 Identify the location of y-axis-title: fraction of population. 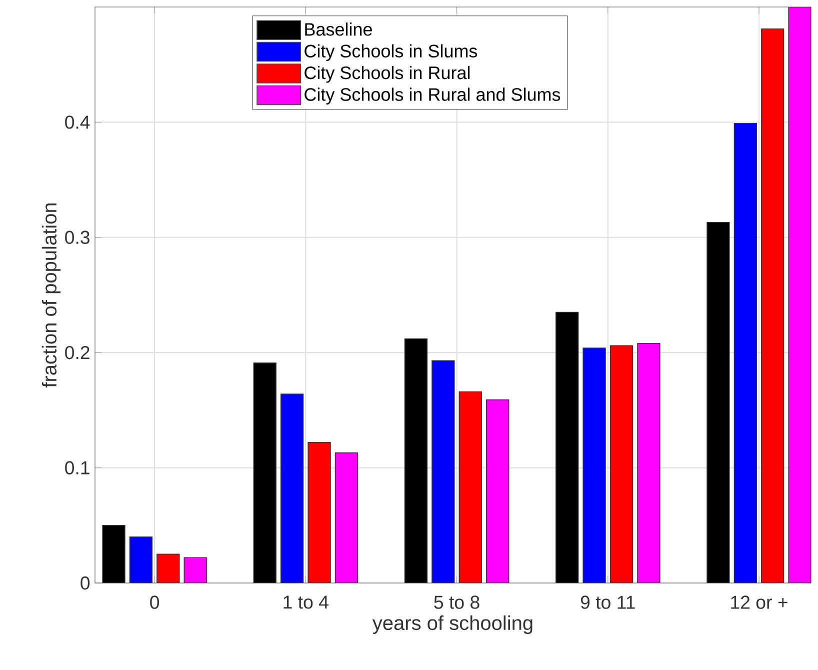
(51, 295).